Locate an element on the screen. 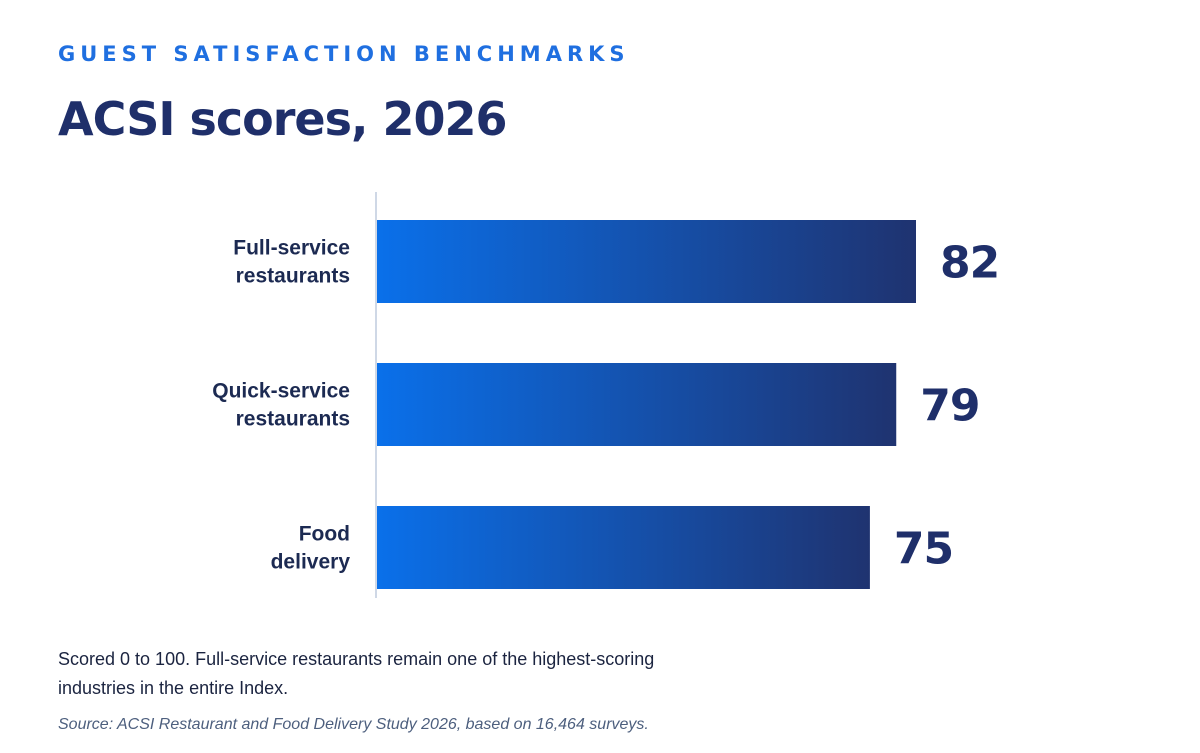  category-label-0: Full-service restaurants is located at coordinates (291, 262).